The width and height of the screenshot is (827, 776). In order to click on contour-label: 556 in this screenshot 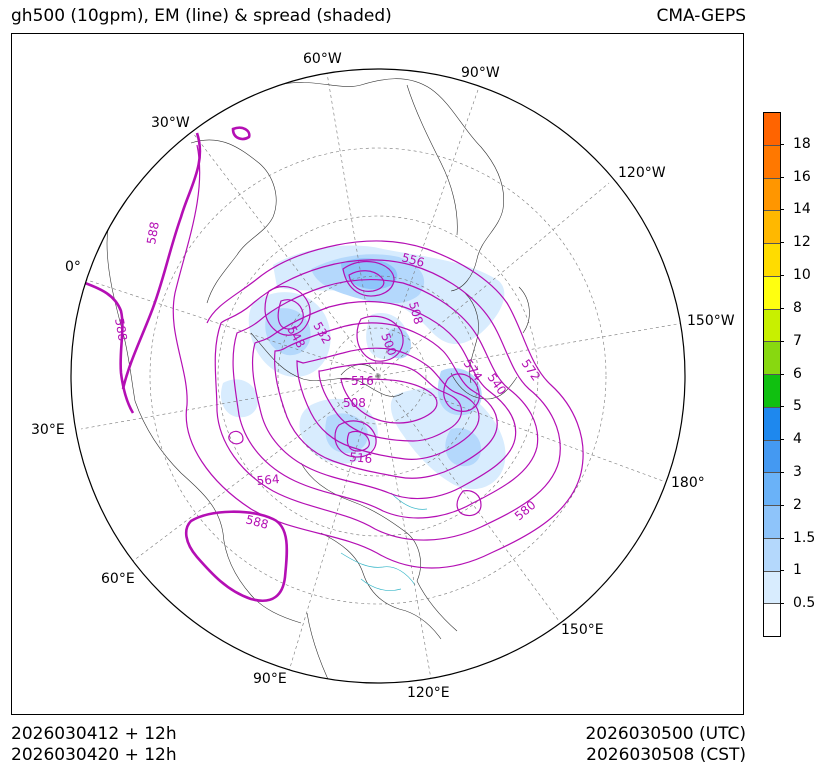, I will do `click(413, 259)`.